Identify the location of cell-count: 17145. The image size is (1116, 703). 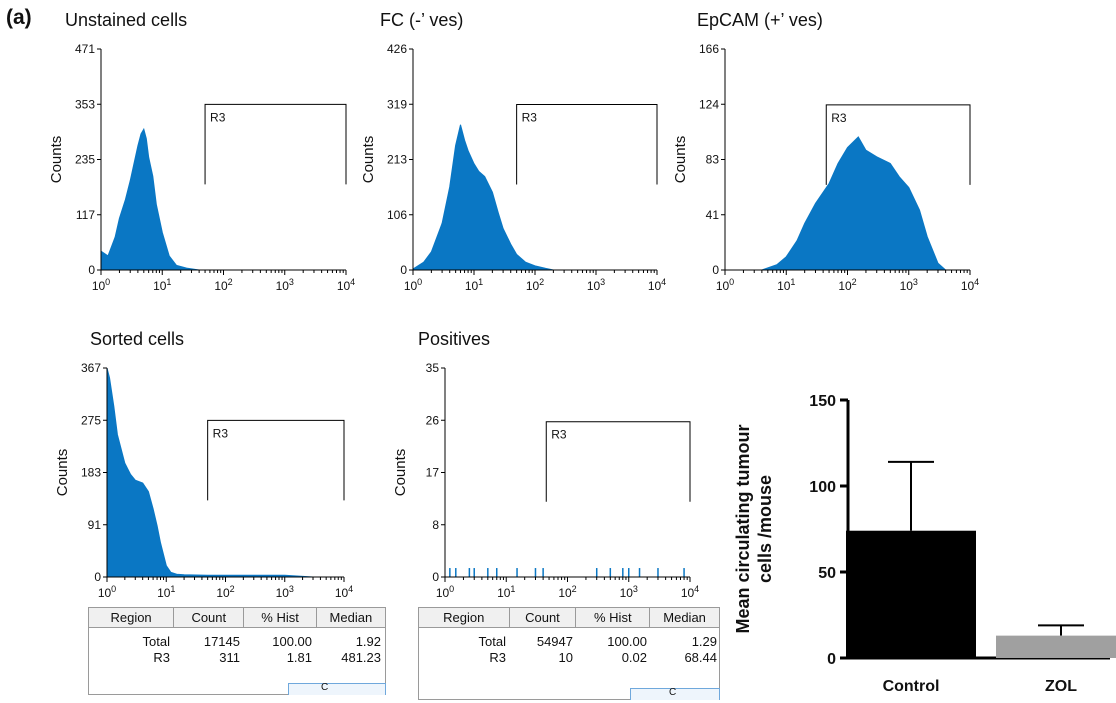
(221, 641).